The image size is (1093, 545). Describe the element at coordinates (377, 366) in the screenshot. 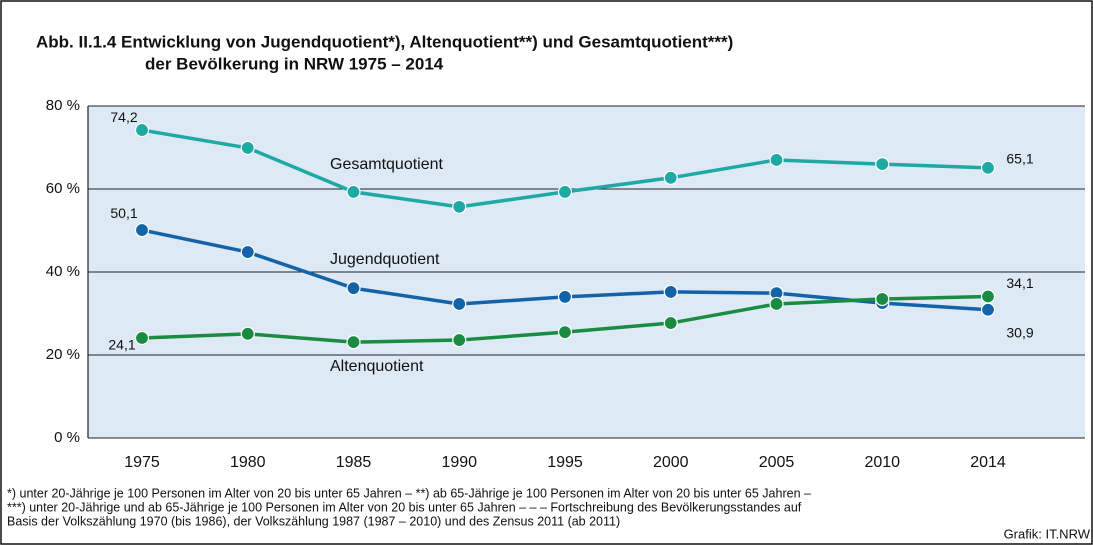

I see `series-label: Altenquotient` at that location.